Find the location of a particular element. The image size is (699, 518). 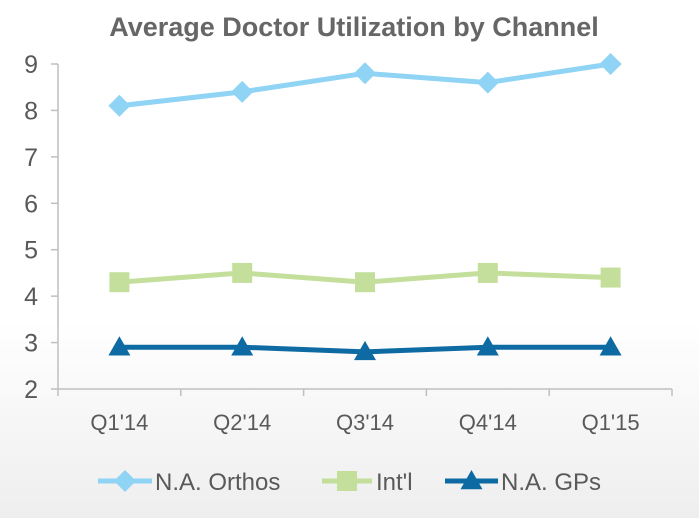

legend-item: N.A. GPs is located at coordinates (523, 482).